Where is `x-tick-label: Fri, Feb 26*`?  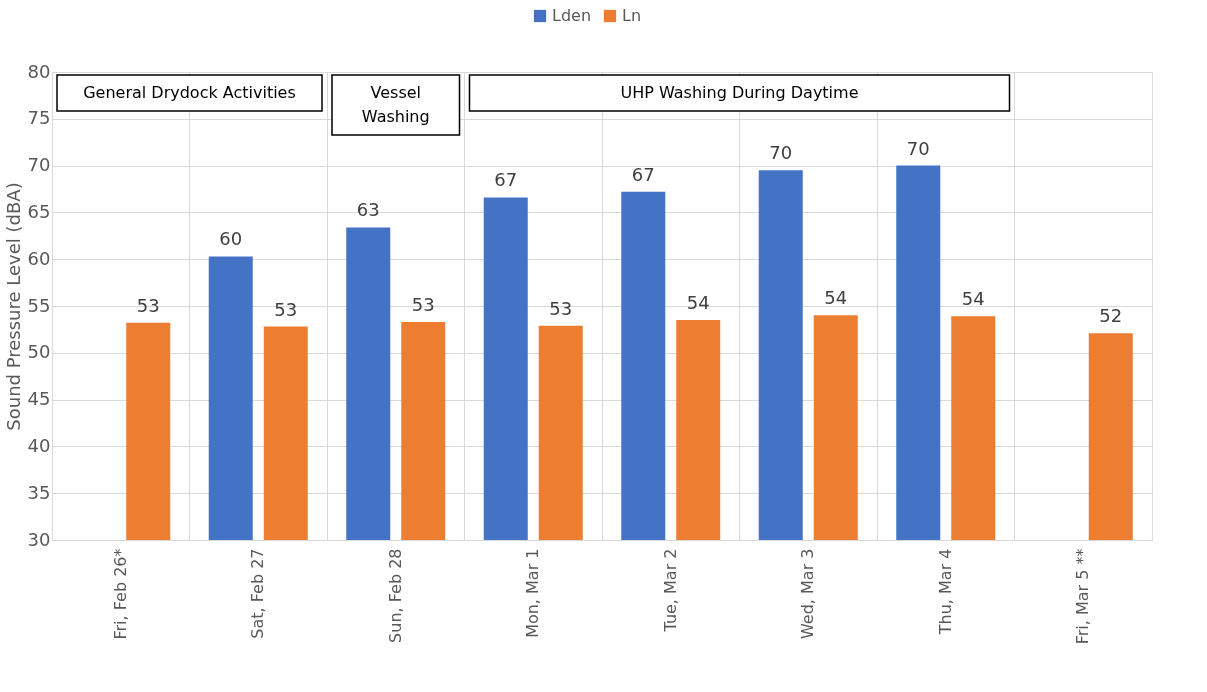 x-tick-label: Fri, Feb 26* is located at coordinates (120, 594).